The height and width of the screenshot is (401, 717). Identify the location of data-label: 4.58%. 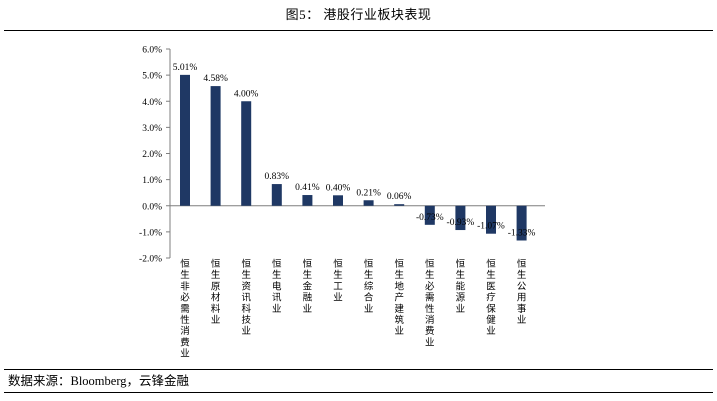
(215, 79).